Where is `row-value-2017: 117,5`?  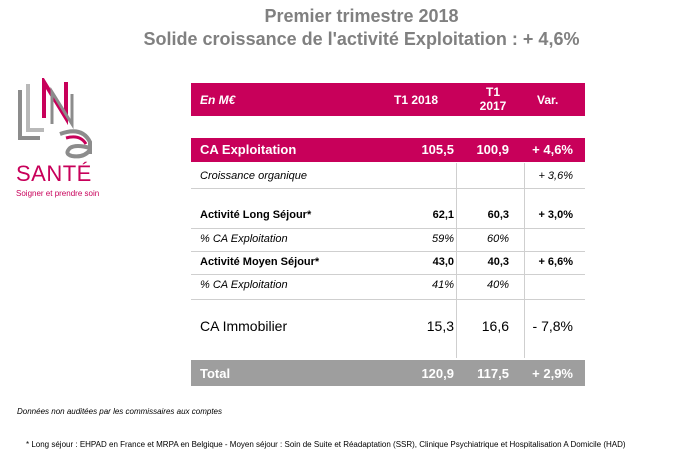 row-value-2017: 117,5 is located at coordinates (493, 373).